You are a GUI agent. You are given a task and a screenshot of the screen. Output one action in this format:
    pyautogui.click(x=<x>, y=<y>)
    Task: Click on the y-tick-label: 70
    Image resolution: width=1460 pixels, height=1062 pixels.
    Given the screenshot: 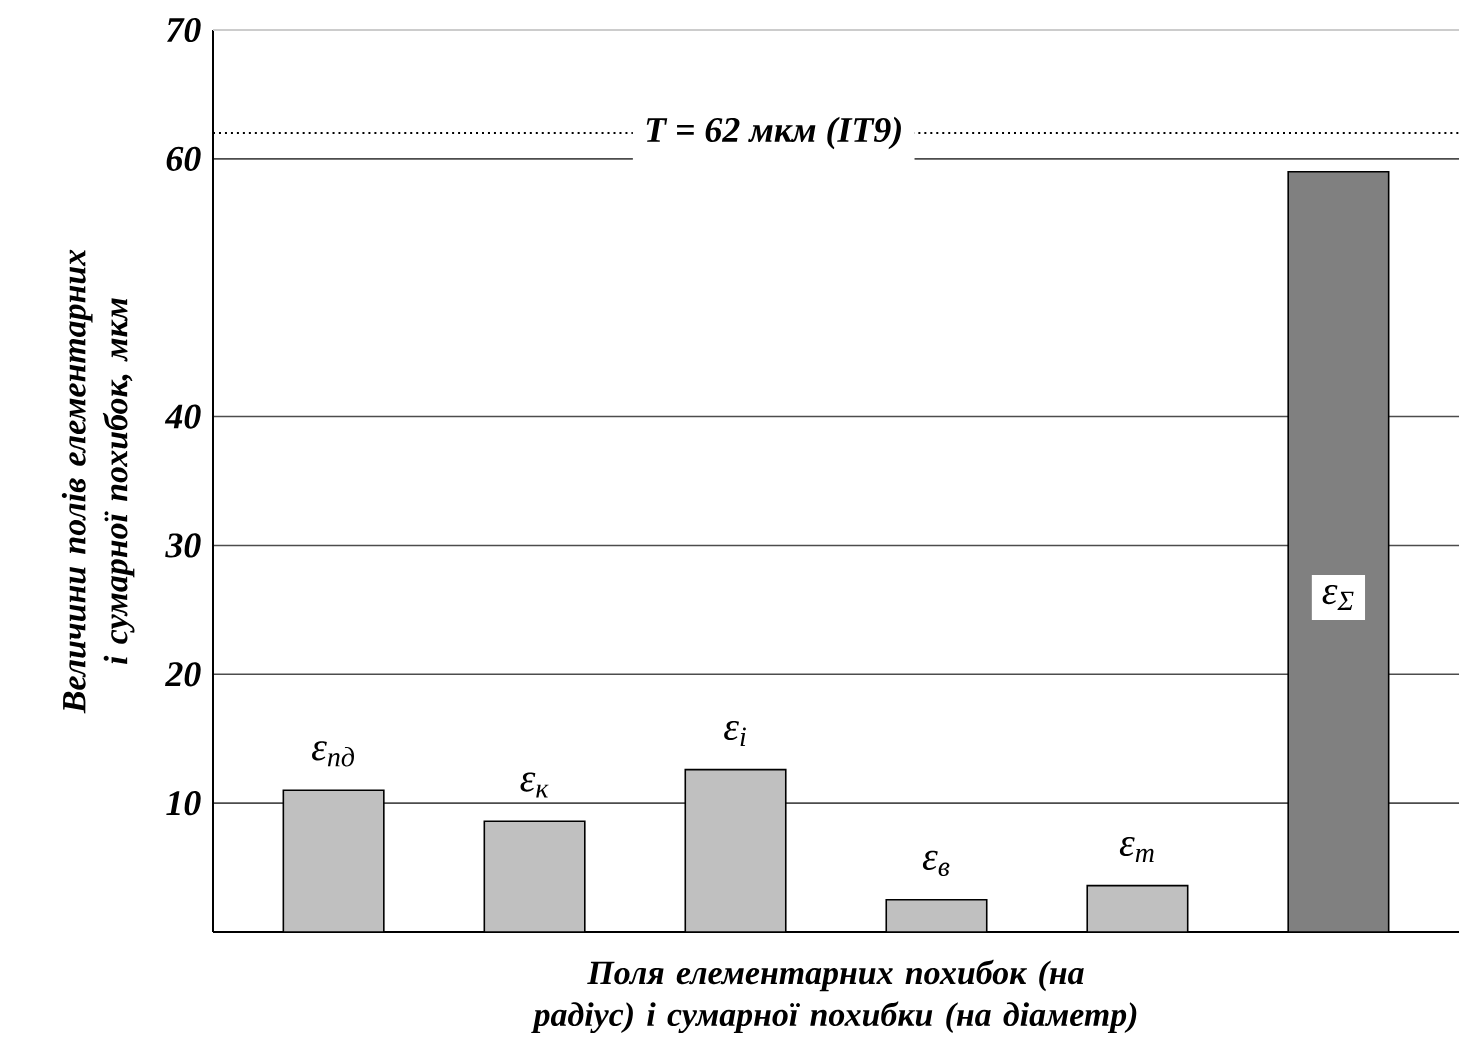 What is the action you would take?
    pyautogui.click(x=183, y=30)
    